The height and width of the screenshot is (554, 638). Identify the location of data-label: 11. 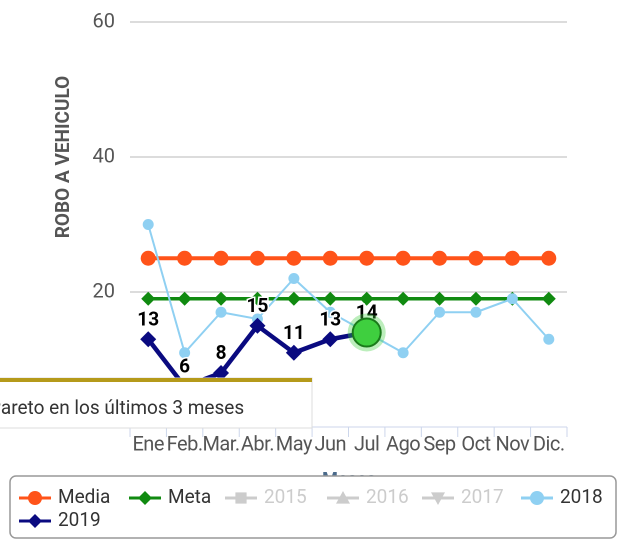
(294, 332).